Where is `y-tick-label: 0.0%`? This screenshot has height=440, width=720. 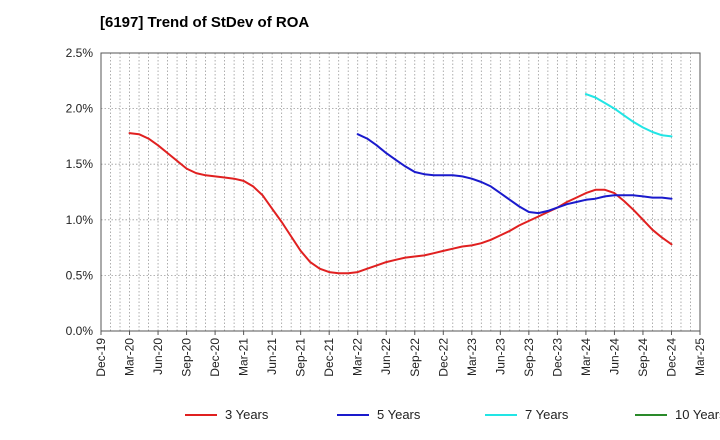
y-tick-label: 0.0% is located at coordinates (80, 331).